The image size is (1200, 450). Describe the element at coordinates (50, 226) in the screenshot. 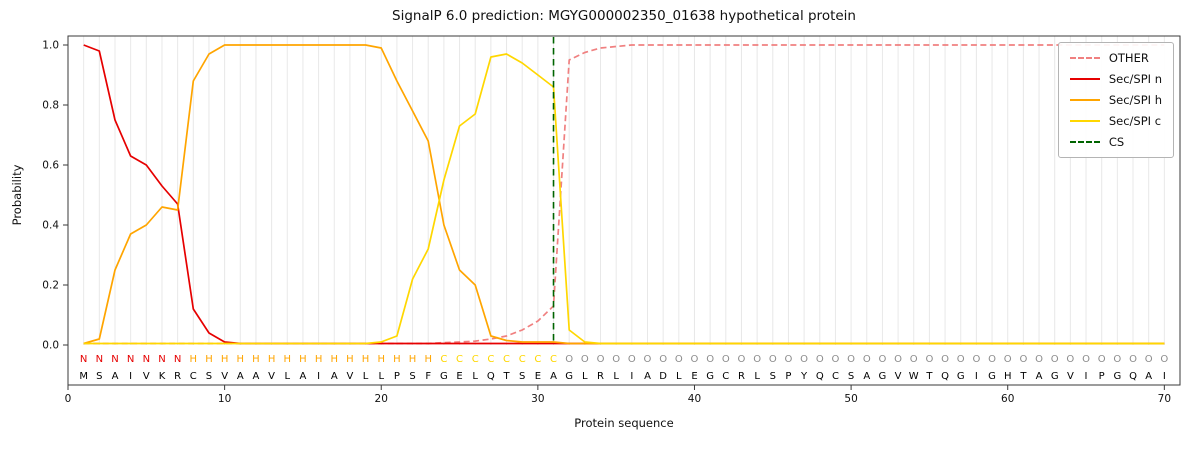

I see `y-tick-label: 0.4` at that location.